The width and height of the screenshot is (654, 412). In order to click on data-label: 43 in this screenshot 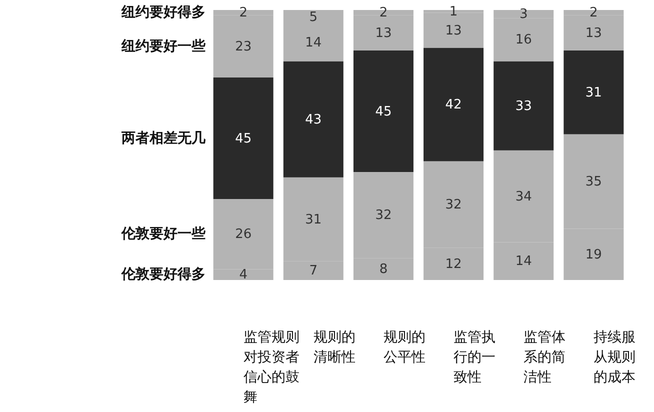, I will do `click(313, 120)`.